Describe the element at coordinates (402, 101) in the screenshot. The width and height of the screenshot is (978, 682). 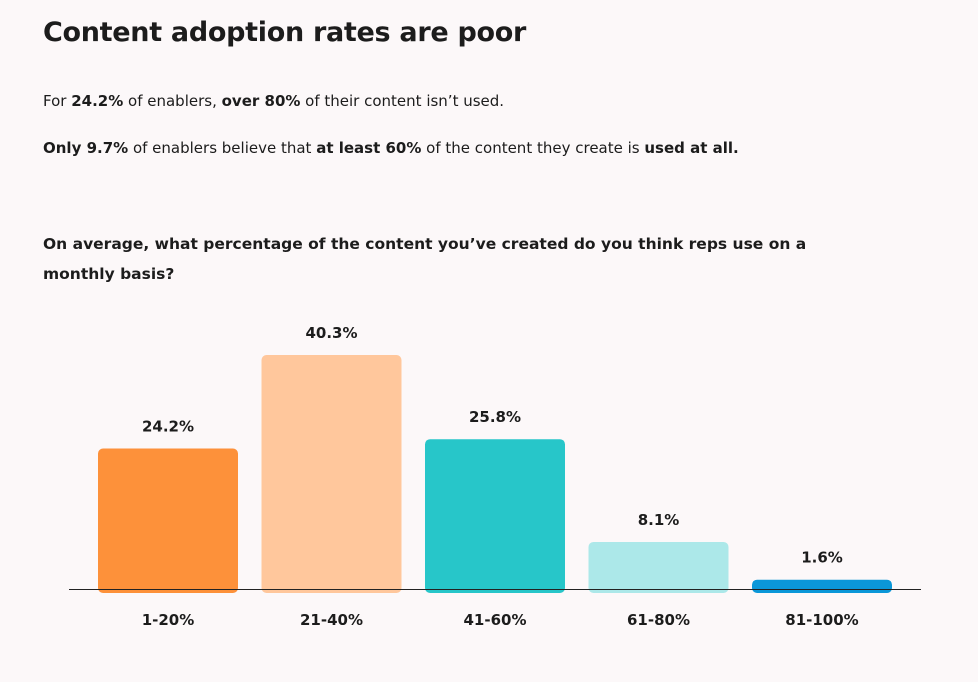
I see `p1-text-3: of their content isn’t used.` at that location.